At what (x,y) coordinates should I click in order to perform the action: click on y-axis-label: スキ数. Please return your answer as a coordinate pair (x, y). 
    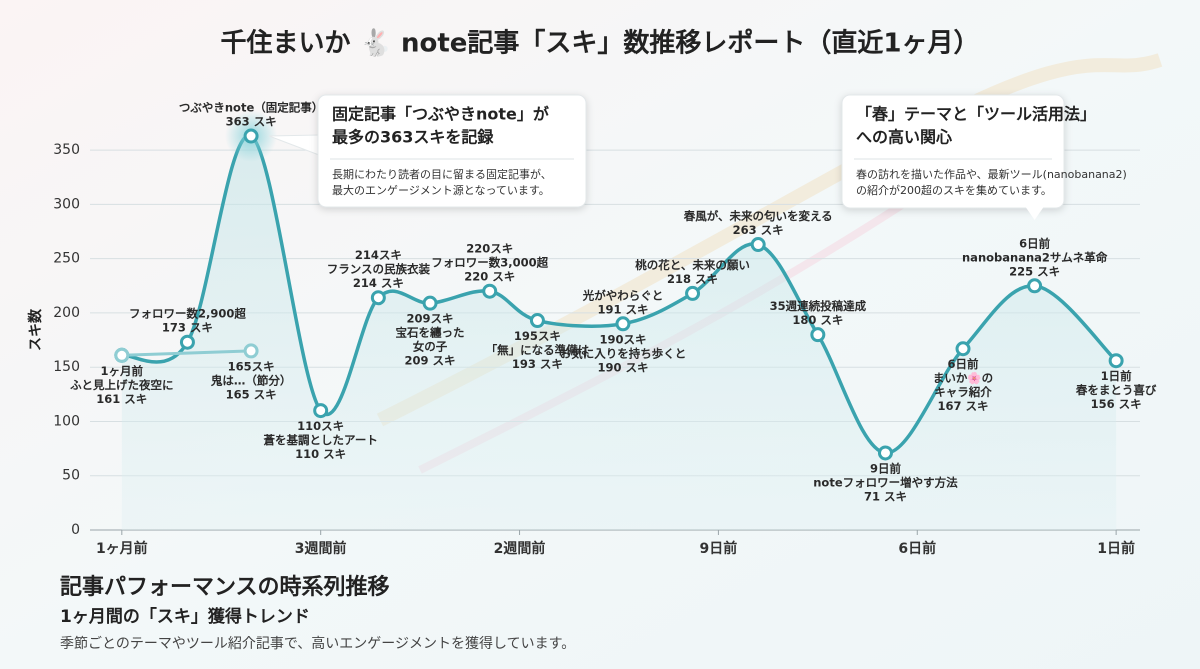
    Looking at the image, I should click on (35, 329).